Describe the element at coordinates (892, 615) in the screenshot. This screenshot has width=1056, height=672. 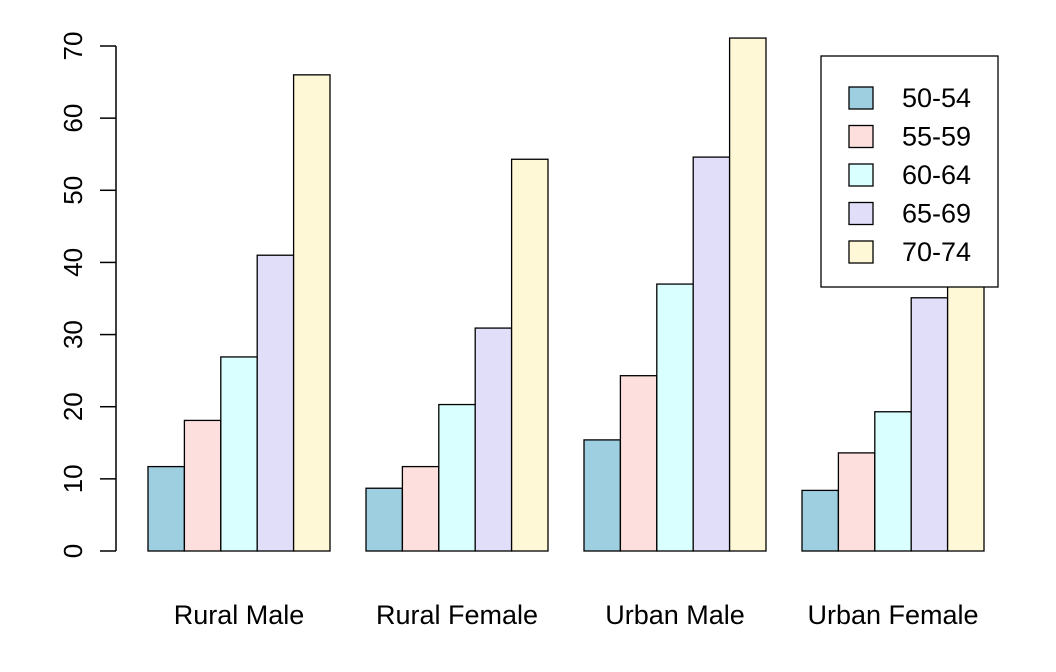
I see `x-category-label: Urban Female` at that location.